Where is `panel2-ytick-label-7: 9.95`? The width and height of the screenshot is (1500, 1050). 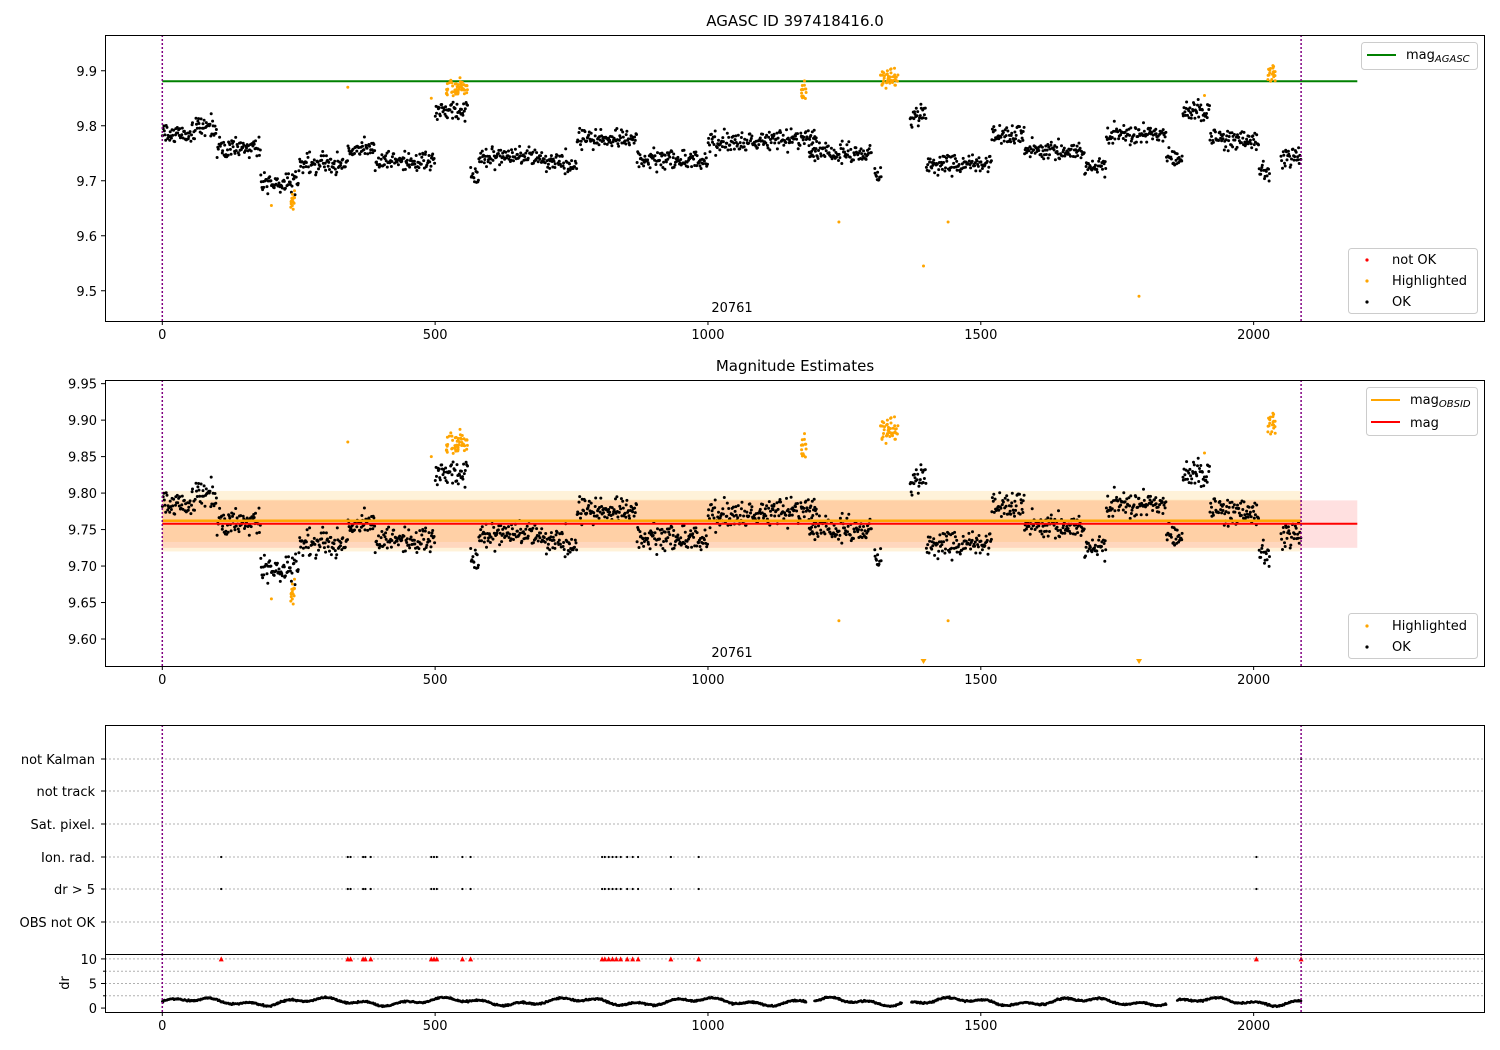 panel2-ytick-label-7: 9.95 is located at coordinates (82, 385).